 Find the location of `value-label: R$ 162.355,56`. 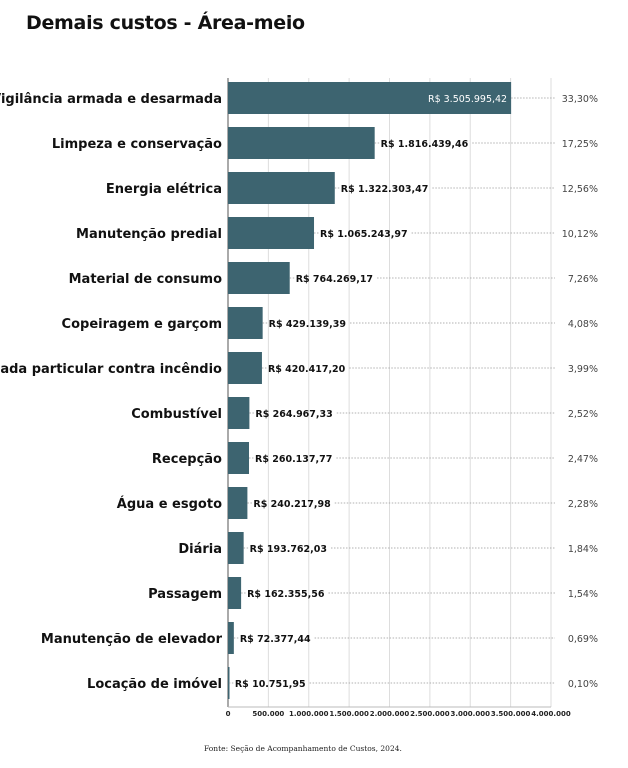

value-label: R$ 162.355,56 is located at coordinates (286, 594).